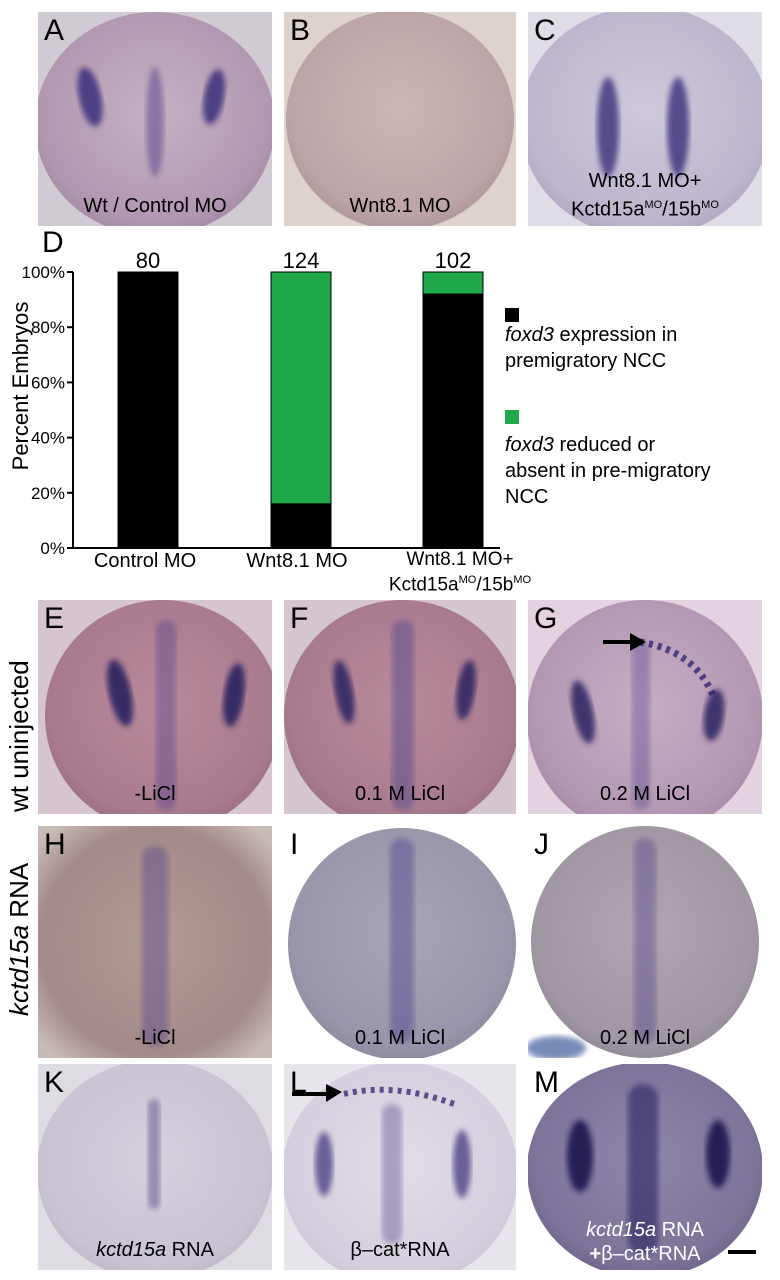  What do you see at coordinates (145, 561) in the screenshot?
I see `x-tick-label-0: Control MO` at bounding box center [145, 561].